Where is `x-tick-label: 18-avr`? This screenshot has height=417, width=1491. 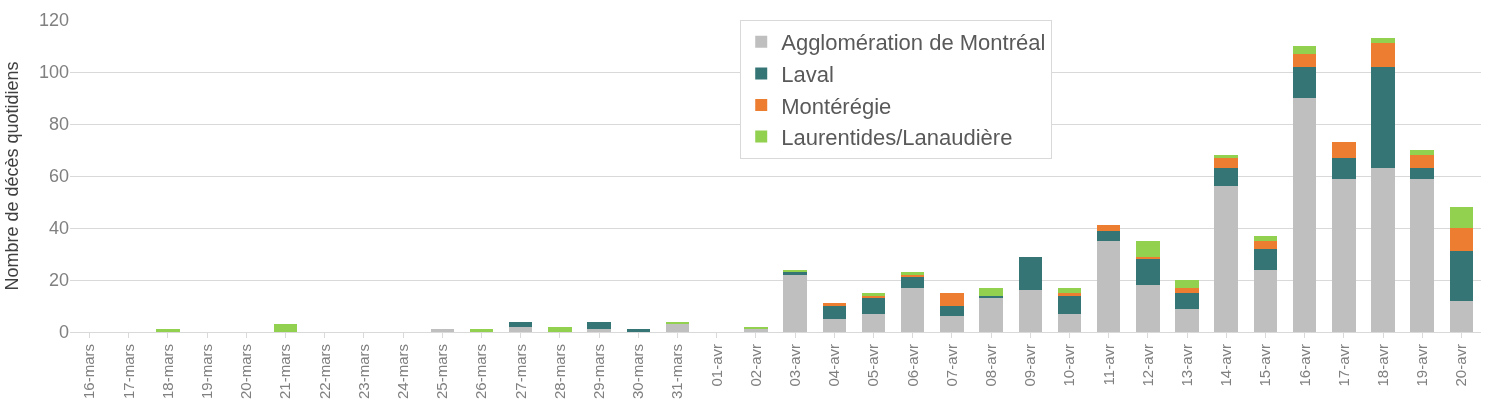
x-tick-label: 18-avr is located at coordinates (1382, 365).